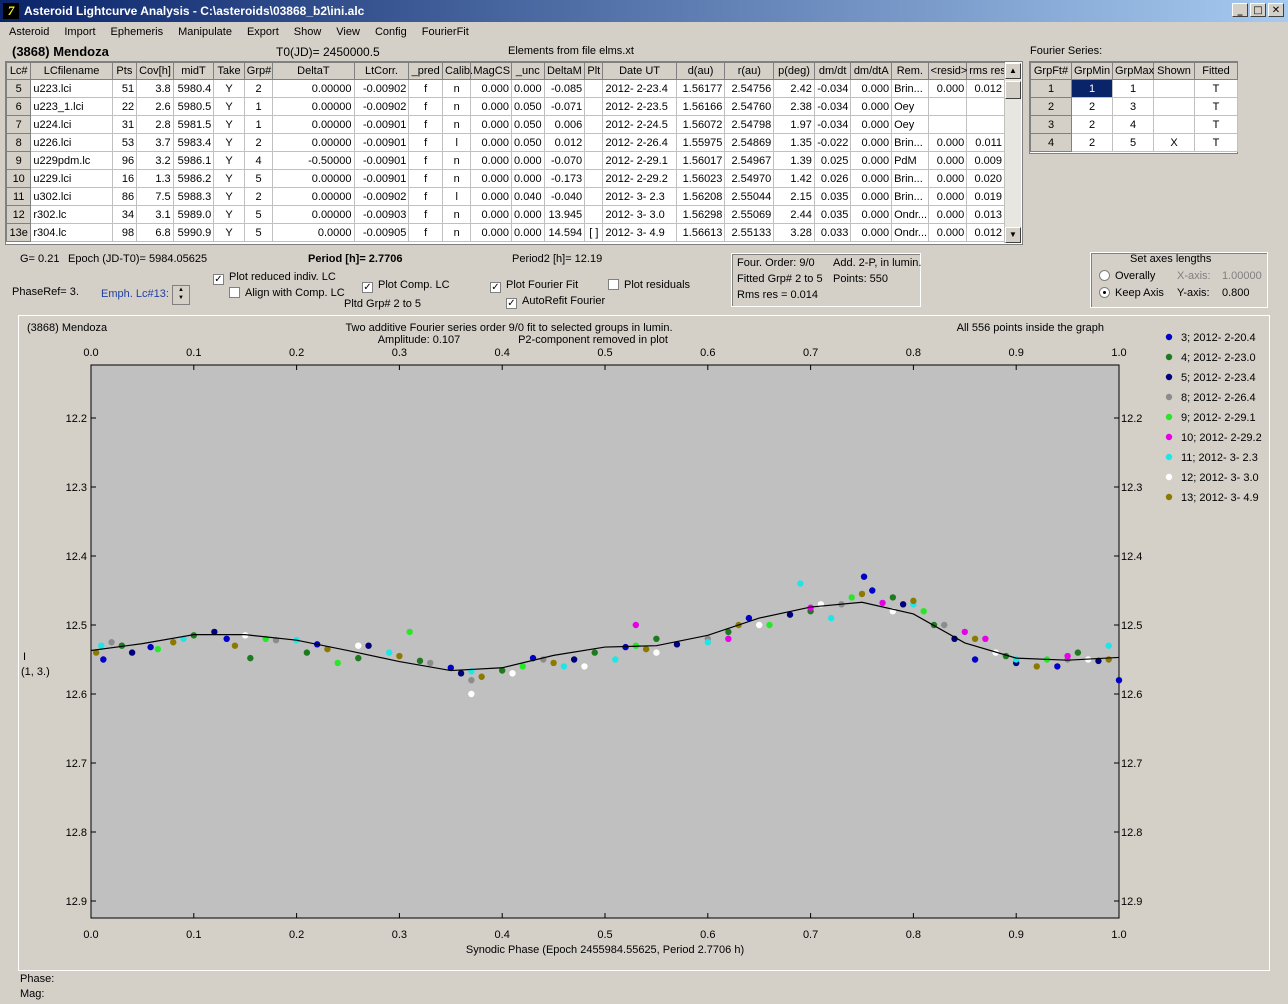 The width and height of the screenshot is (1288, 1004). I want to click on table-cell: 11, so click(19, 196).